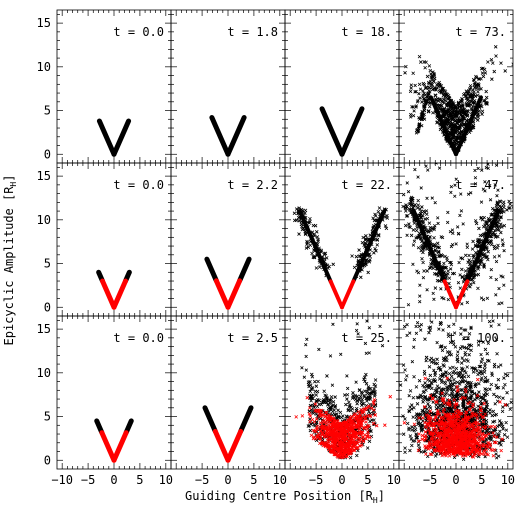 The image size is (527, 513). Describe the element at coordinates (456, 390) in the screenshot. I see `particle-layer` at that location.